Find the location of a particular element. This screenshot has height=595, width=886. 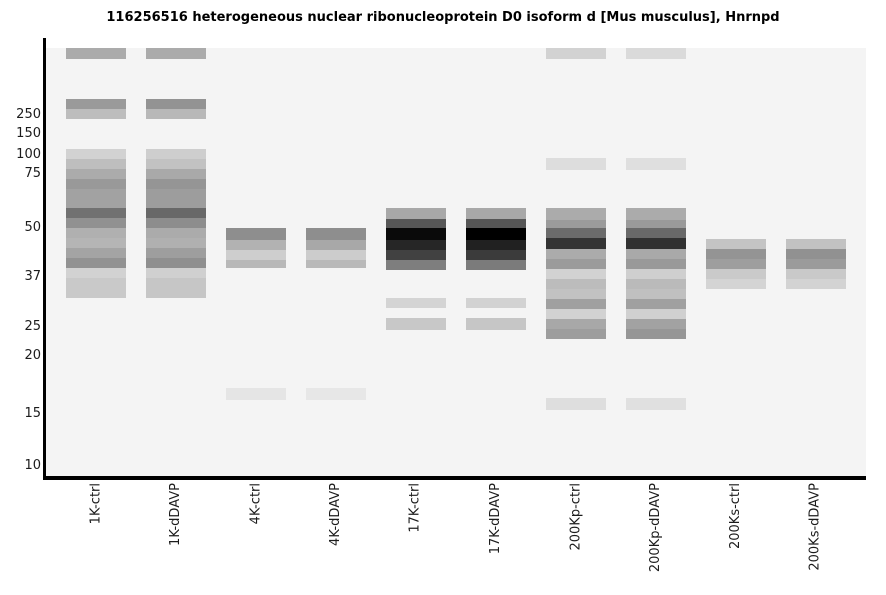

y-tick-label: 50 is located at coordinates (32, 227).